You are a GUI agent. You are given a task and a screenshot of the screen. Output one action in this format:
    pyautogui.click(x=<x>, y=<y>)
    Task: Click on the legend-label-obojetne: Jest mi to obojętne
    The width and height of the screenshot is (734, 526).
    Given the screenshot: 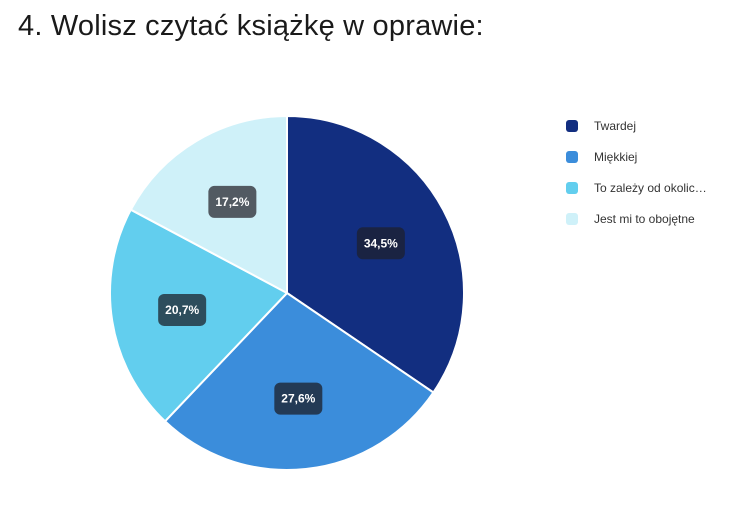 What is the action you would take?
    pyautogui.click(x=644, y=218)
    